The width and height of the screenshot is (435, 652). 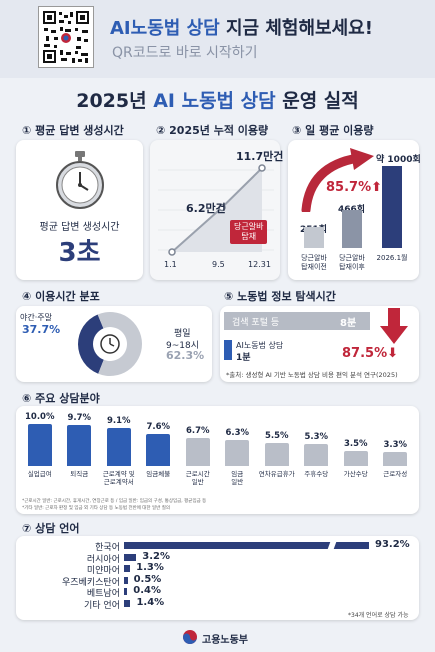 I want to click on cumulative-point, so click(x=222, y=207).